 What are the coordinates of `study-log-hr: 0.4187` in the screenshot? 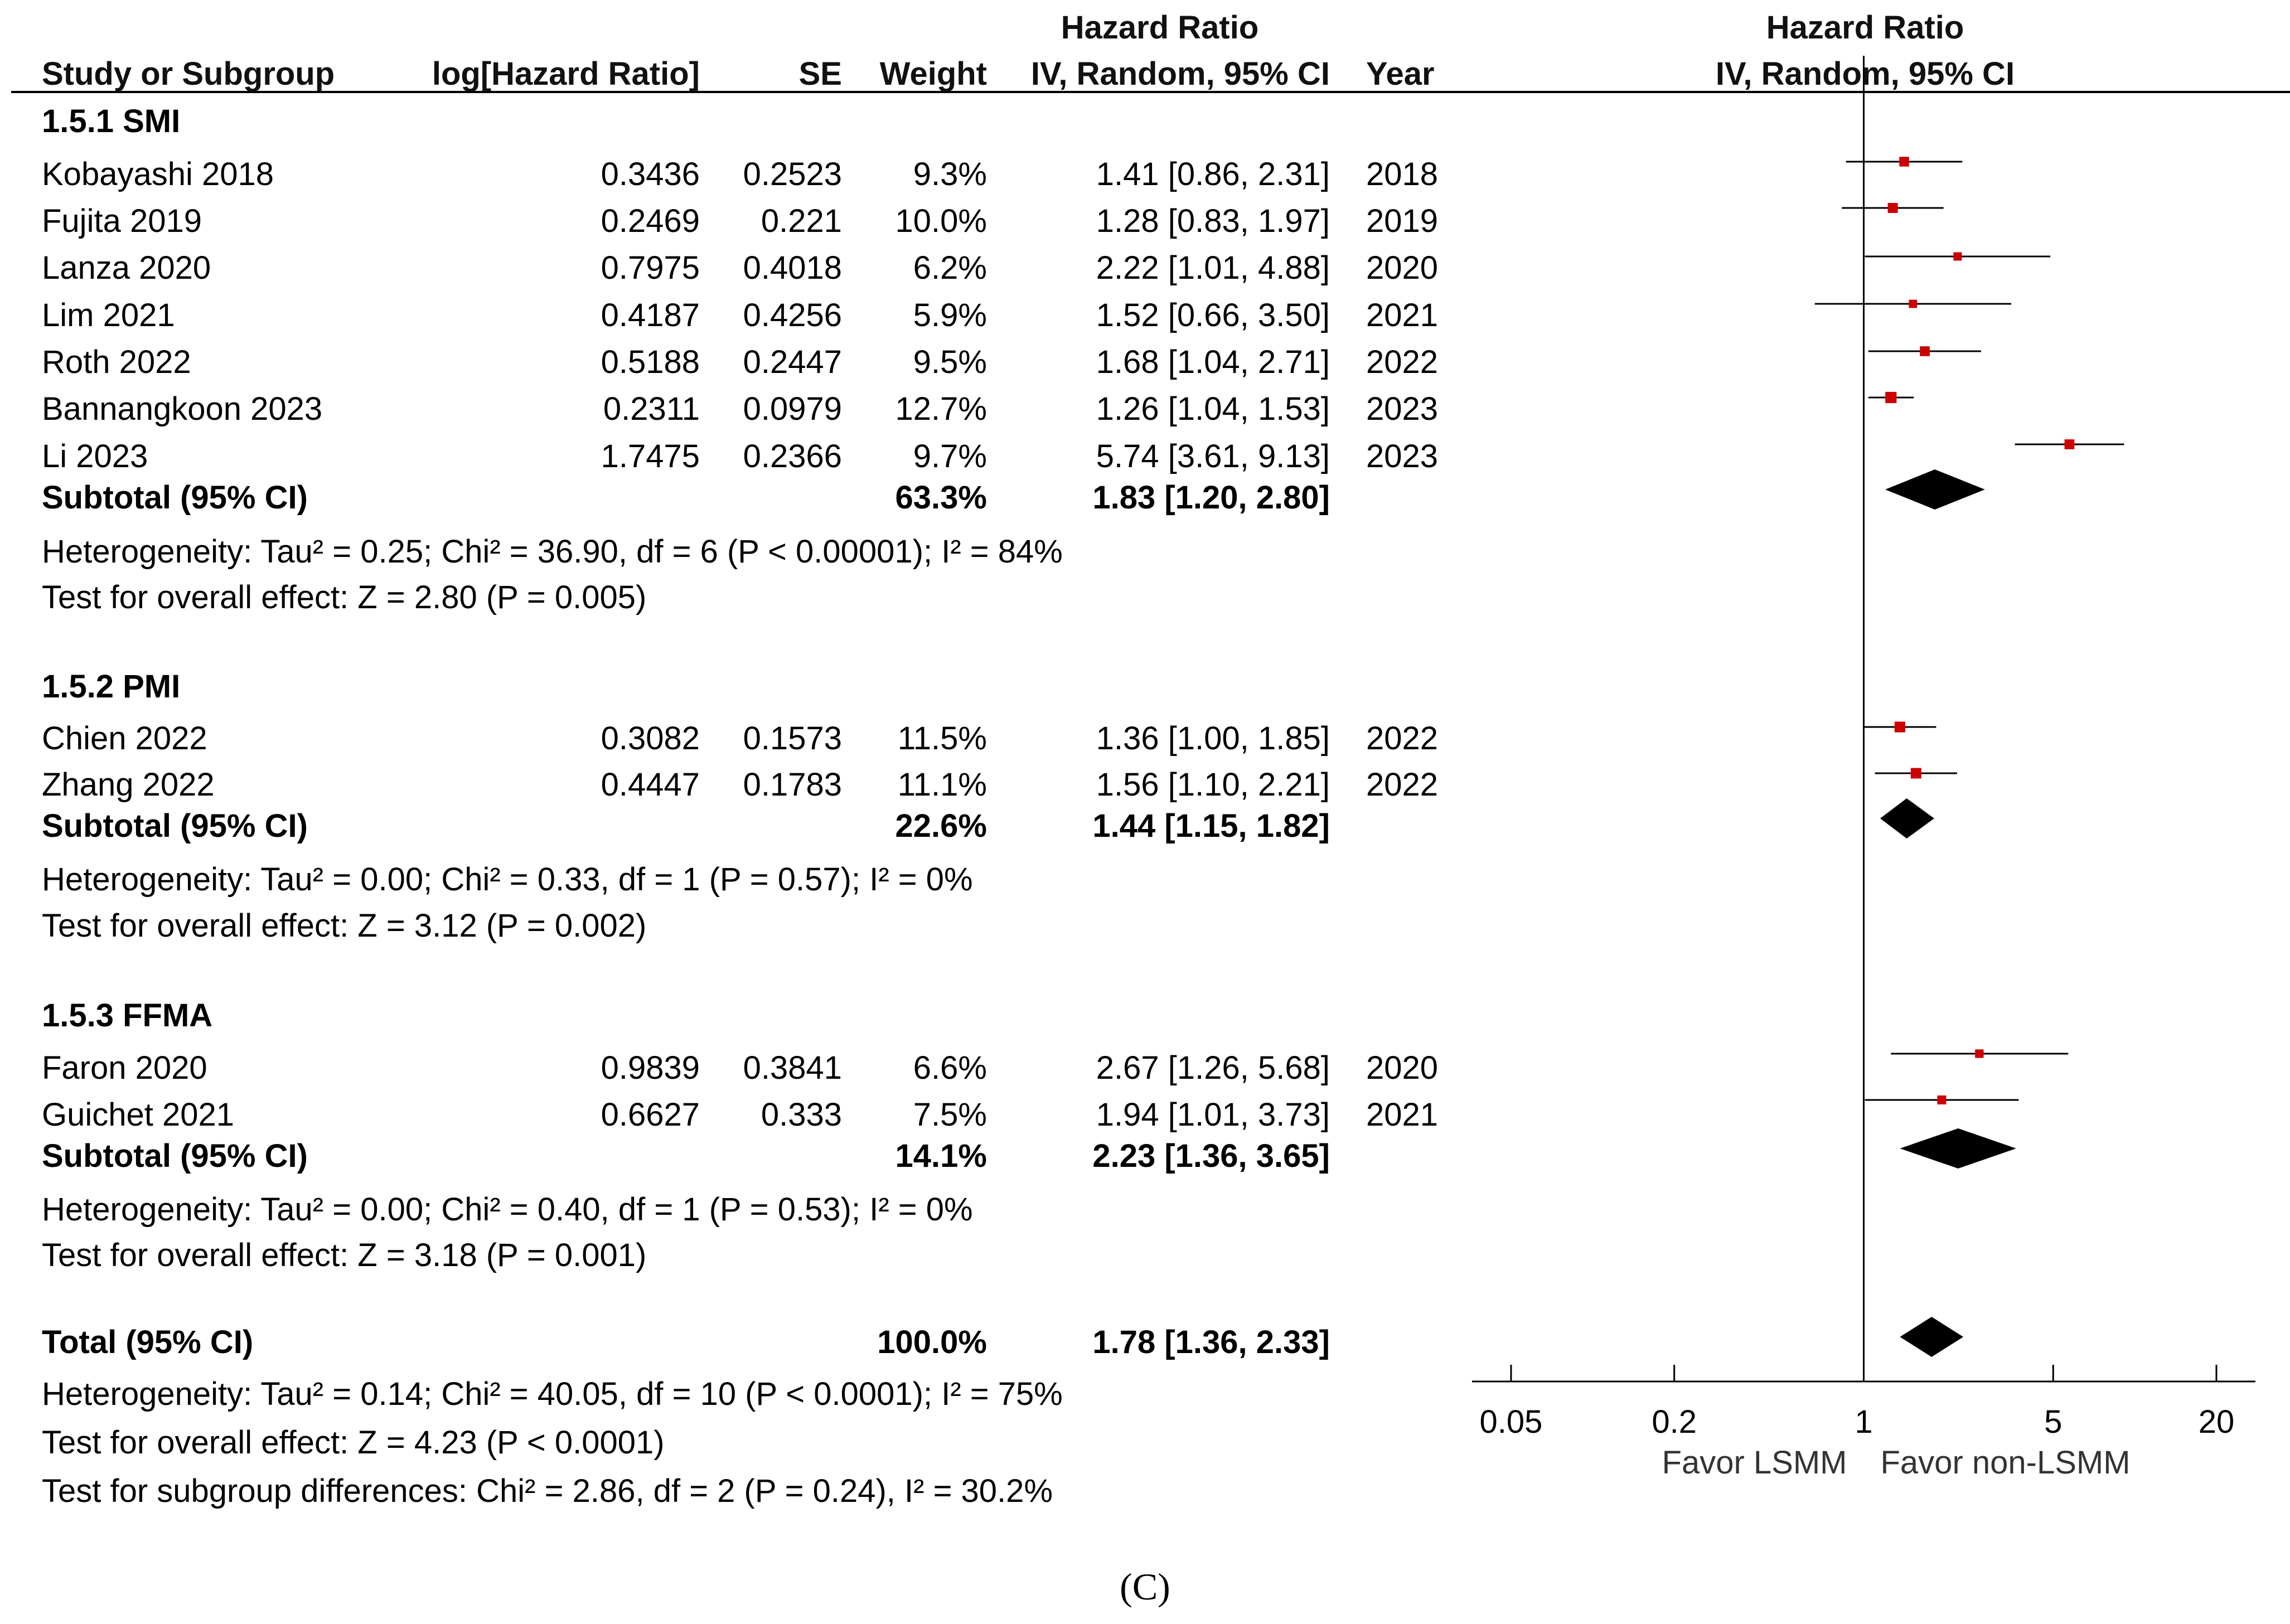 It's located at (650, 315).